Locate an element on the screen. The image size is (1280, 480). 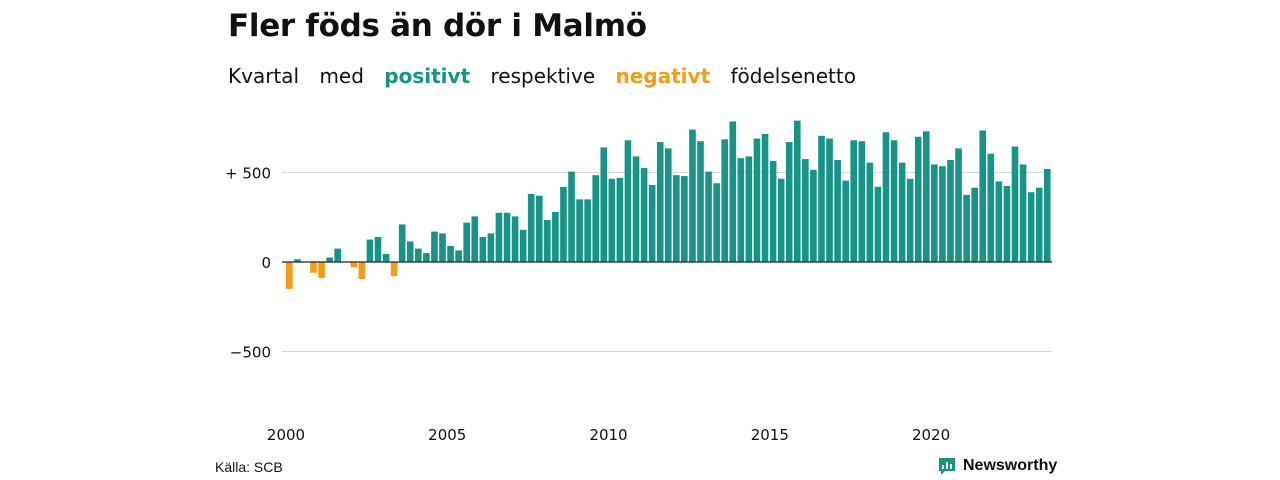
chart-title: Fler föds än dör i Malmö is located at coordinates (437, 26).